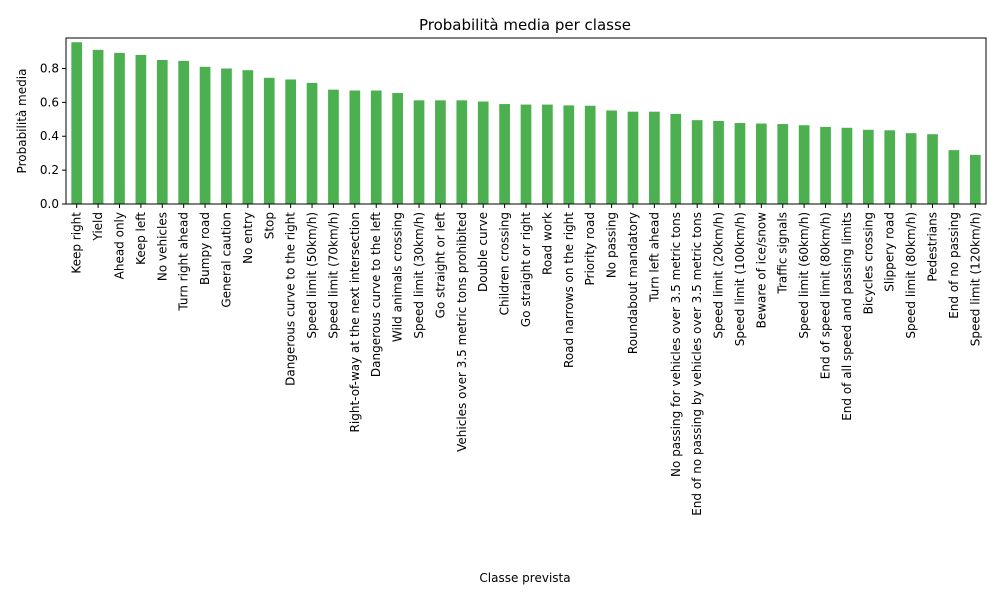 Image resolution: width=1000 pixels, height=600 pixels. What do you see at coordinates (226, 260) in the screenshot?
I see `x-tick-label: General caution` at bounding box center [226, 260].